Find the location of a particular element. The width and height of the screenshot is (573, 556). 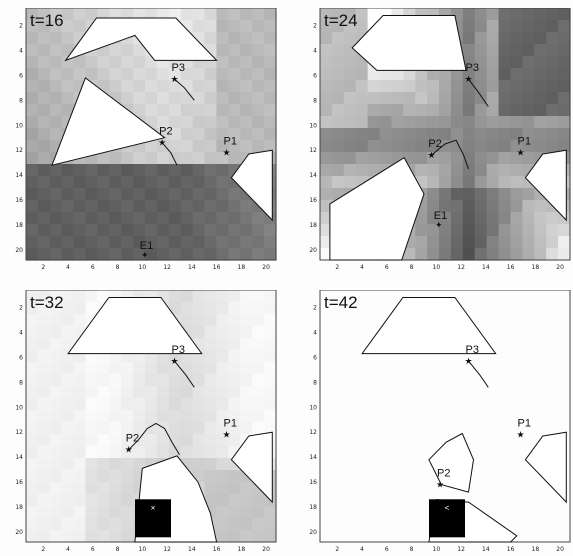

pursuer-marker-p2: ★ is located at coordinates (129, 451).